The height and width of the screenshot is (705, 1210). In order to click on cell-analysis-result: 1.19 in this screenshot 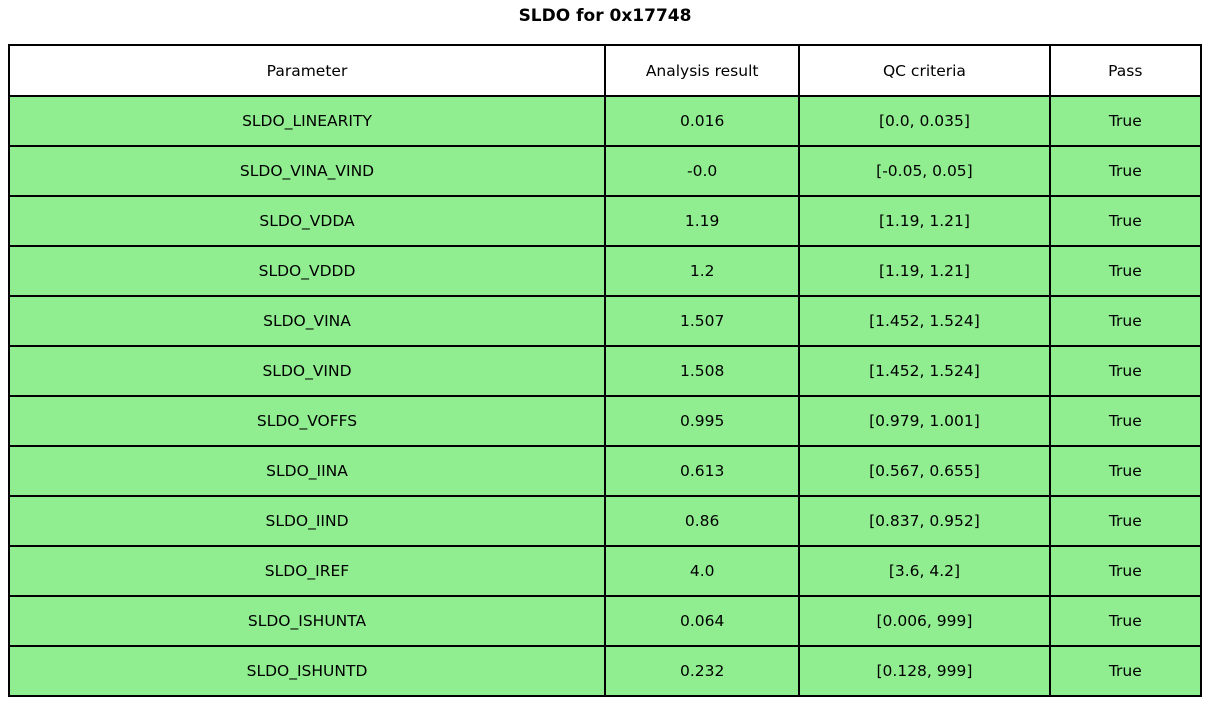, I will do `click(702, 221)`.